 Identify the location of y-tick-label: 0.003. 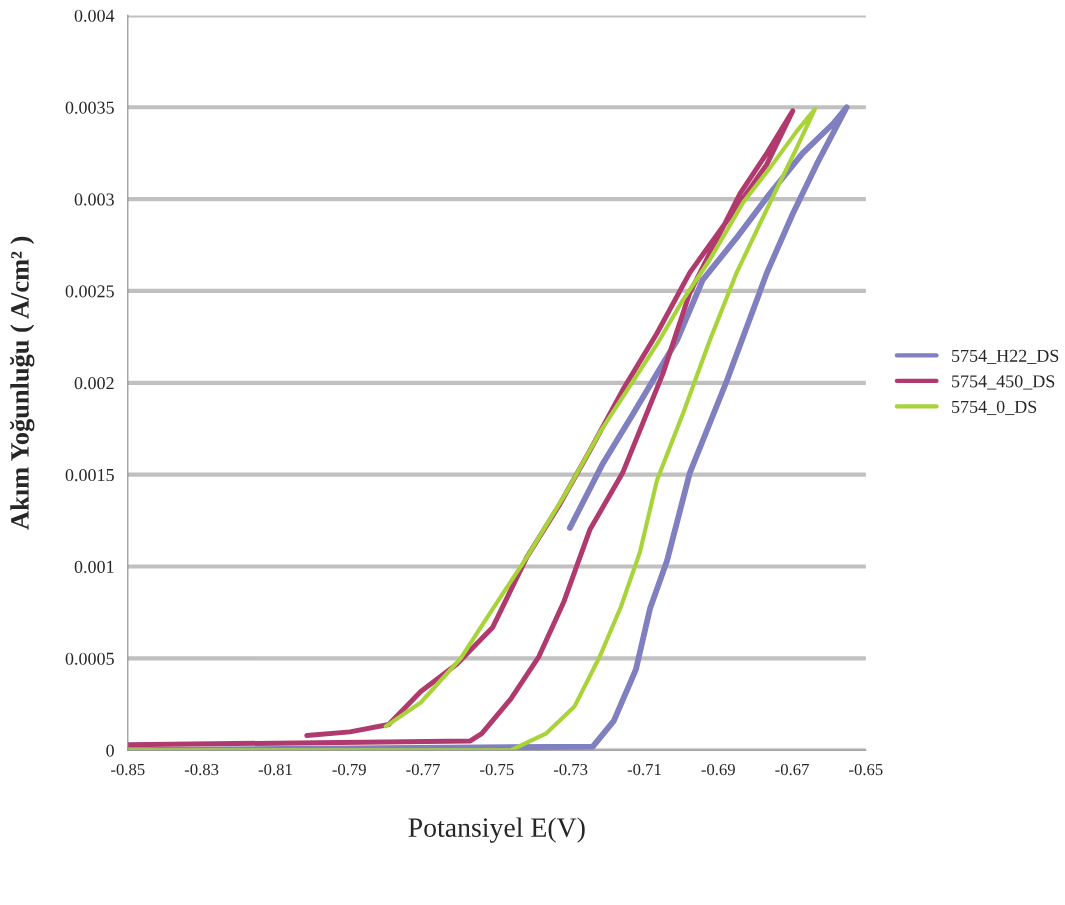
(94, 199).